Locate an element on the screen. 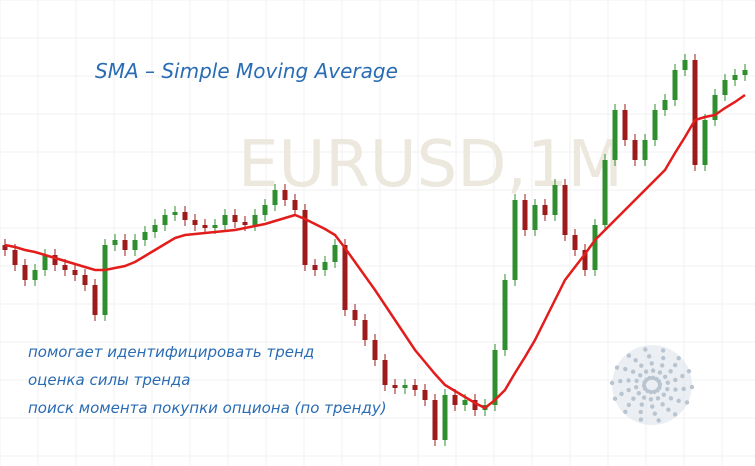 This screenshot has width=755, height=466. logo-sphere is located at coordinates (652, 385).